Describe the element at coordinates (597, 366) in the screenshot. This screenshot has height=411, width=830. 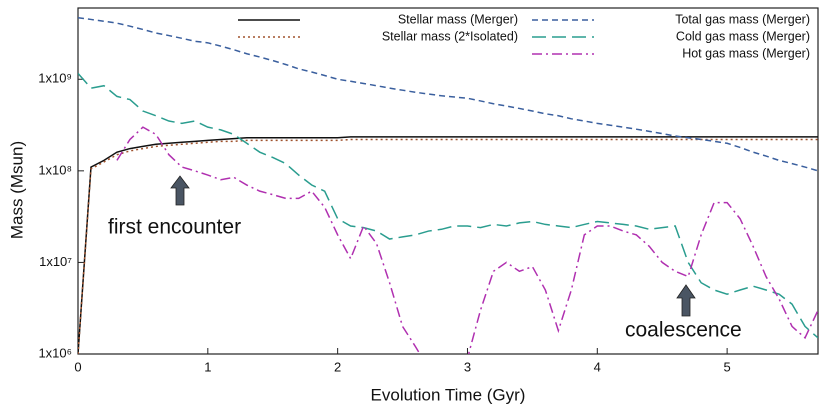
I see `x-tick-label: 4` at that location.